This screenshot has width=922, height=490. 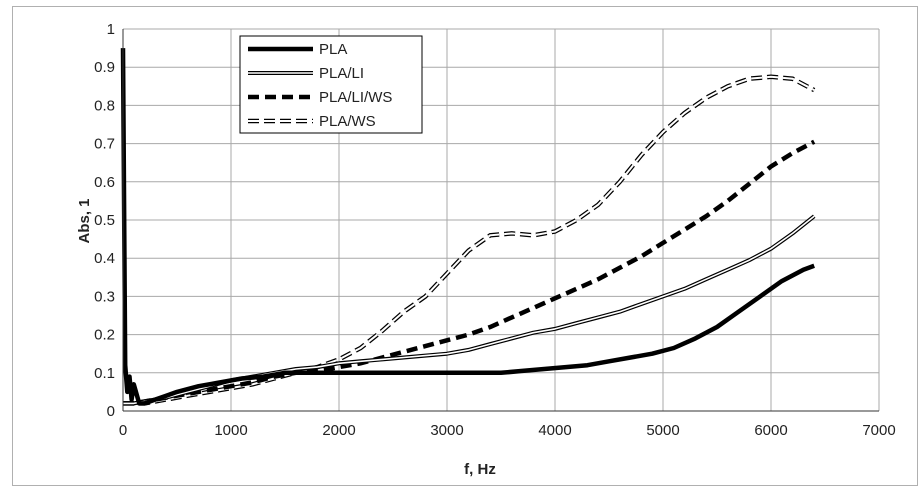 What do you see at coordinates (312, 121) in the screenshot?
I see `legend-item-pla-ws: PLA/WS` at bounding box center [312, 121].